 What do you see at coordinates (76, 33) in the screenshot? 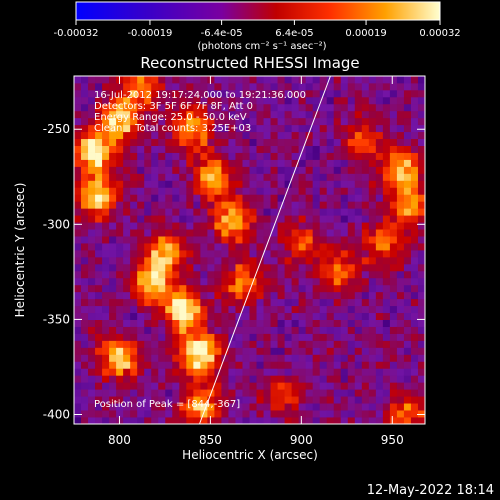
I see `colorbar-tick-label: -0.00032` at bounding box center [76, 33].